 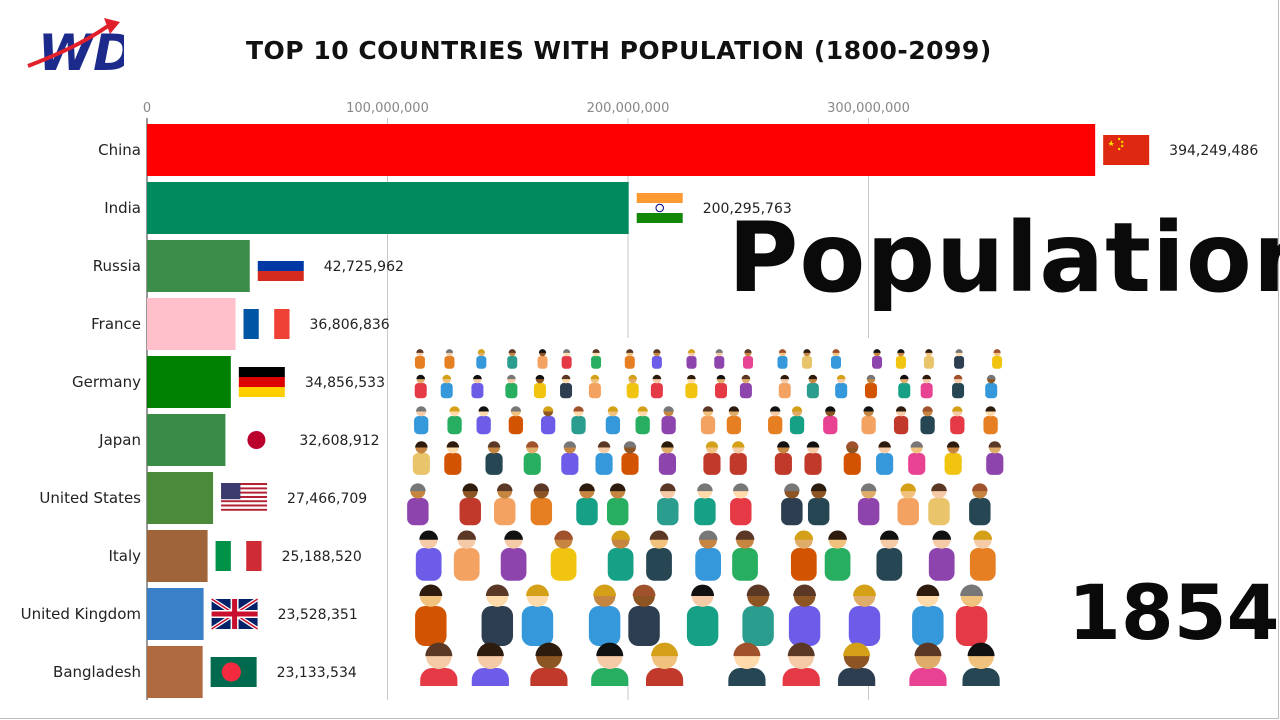 I want to click on usa-flag-icon, so click(x=244, y=498).